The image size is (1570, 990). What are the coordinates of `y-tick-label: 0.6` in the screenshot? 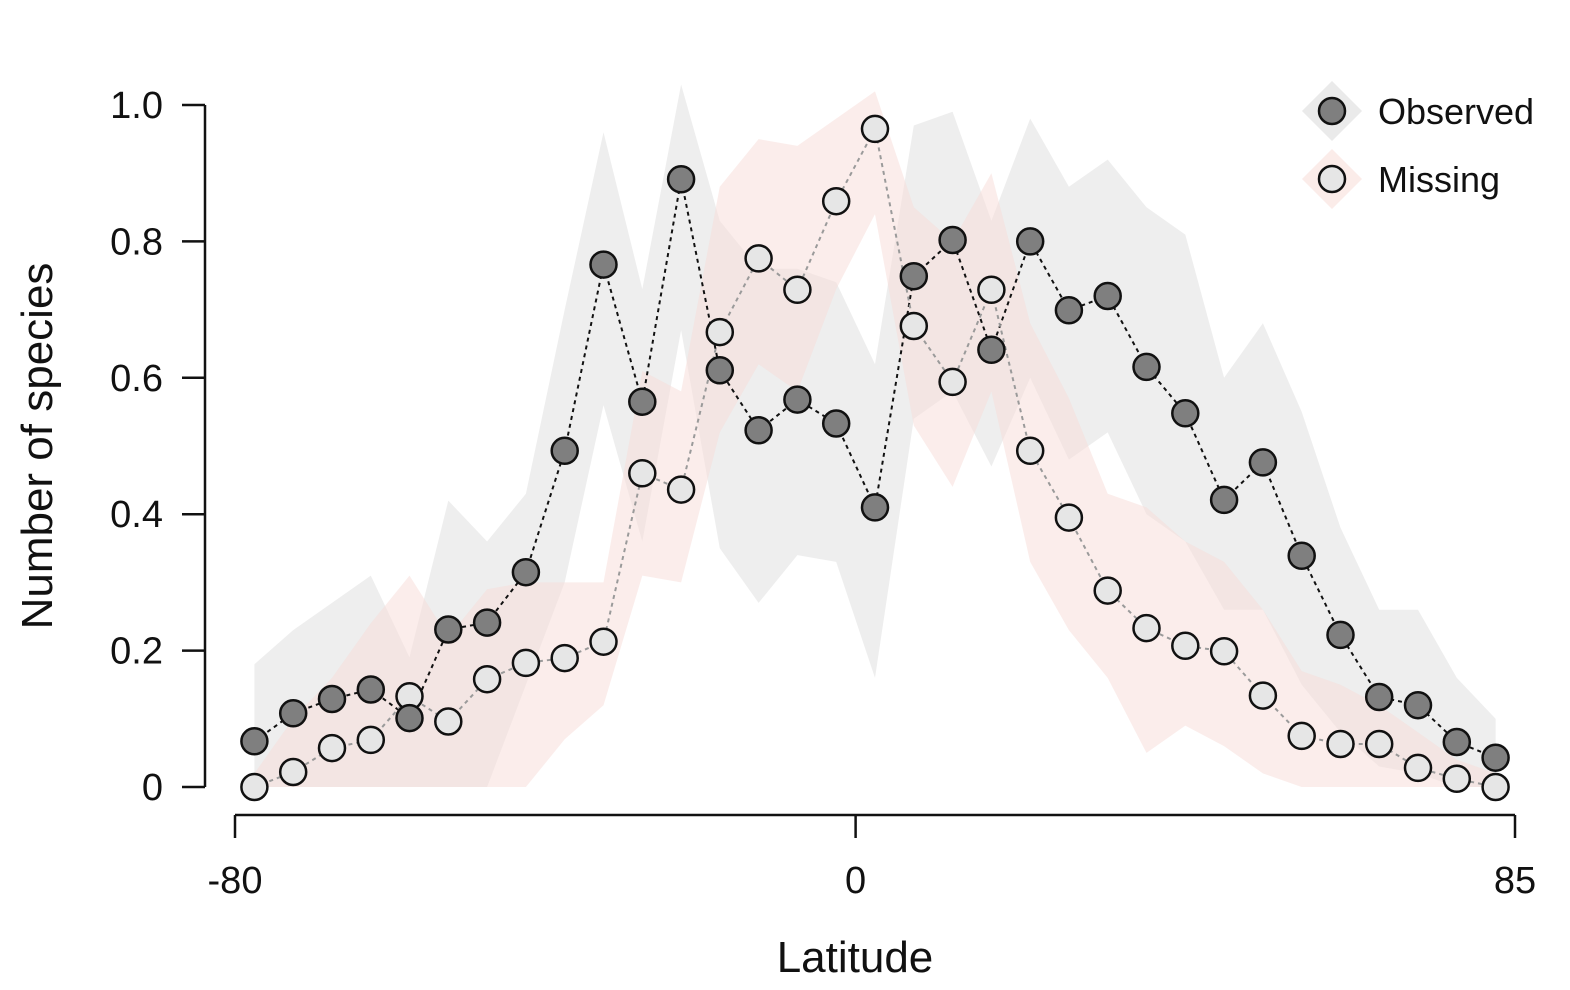 It's located at (136, 379).